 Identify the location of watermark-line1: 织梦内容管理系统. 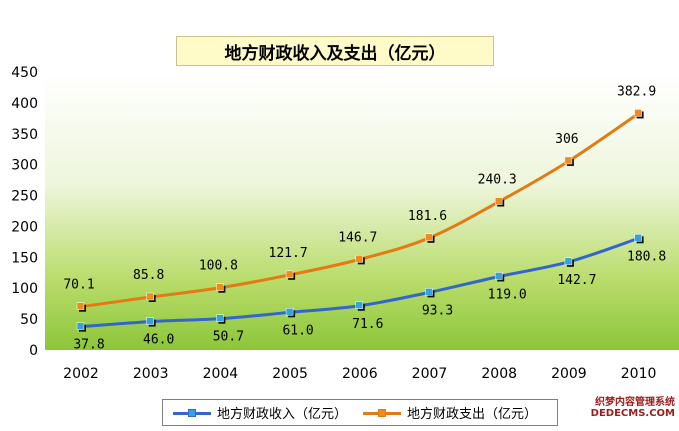
(635, 402).